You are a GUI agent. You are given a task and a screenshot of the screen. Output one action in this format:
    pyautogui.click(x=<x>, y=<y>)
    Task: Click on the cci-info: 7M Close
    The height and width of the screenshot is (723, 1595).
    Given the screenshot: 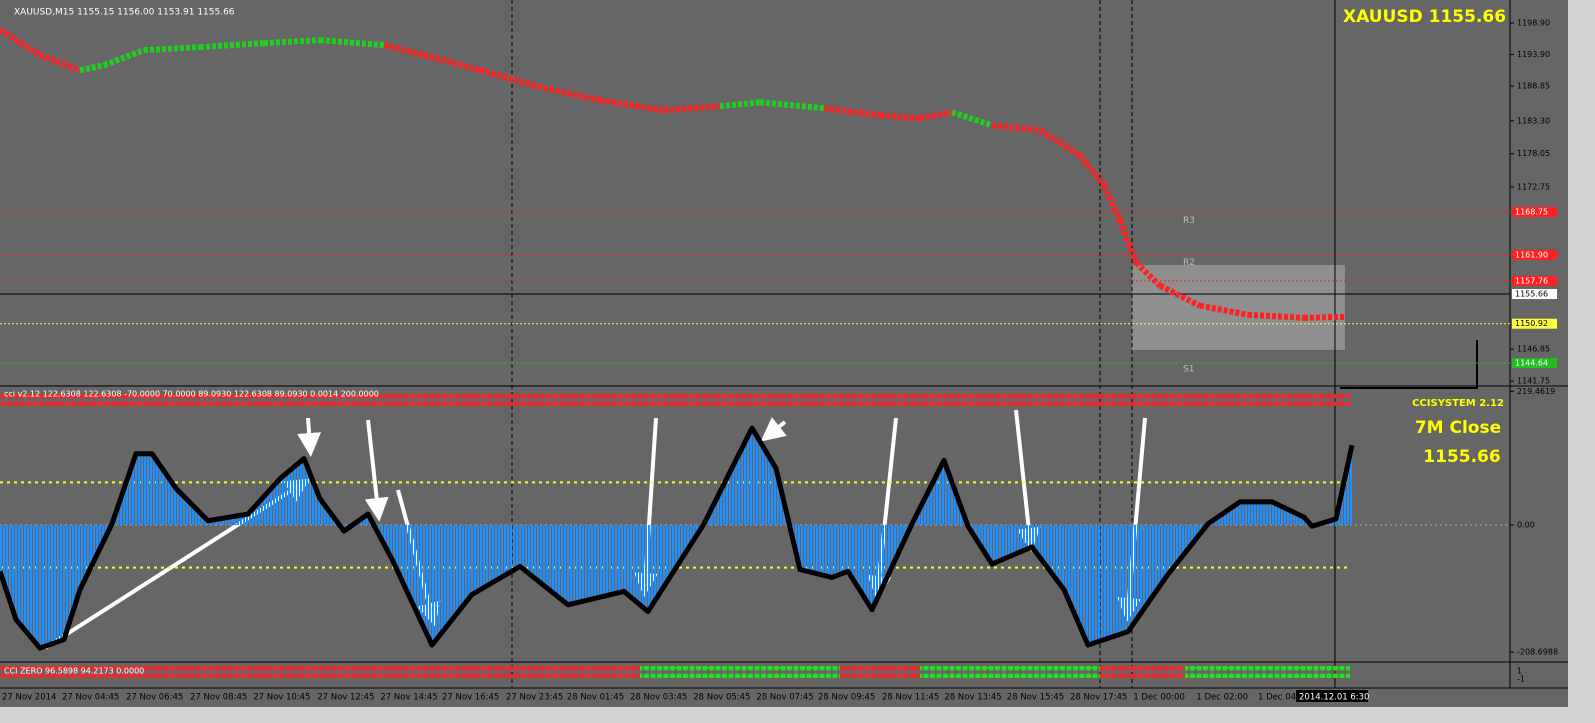 What is the action you would take?
    pyautogui.click(x=1458, y=428)
    